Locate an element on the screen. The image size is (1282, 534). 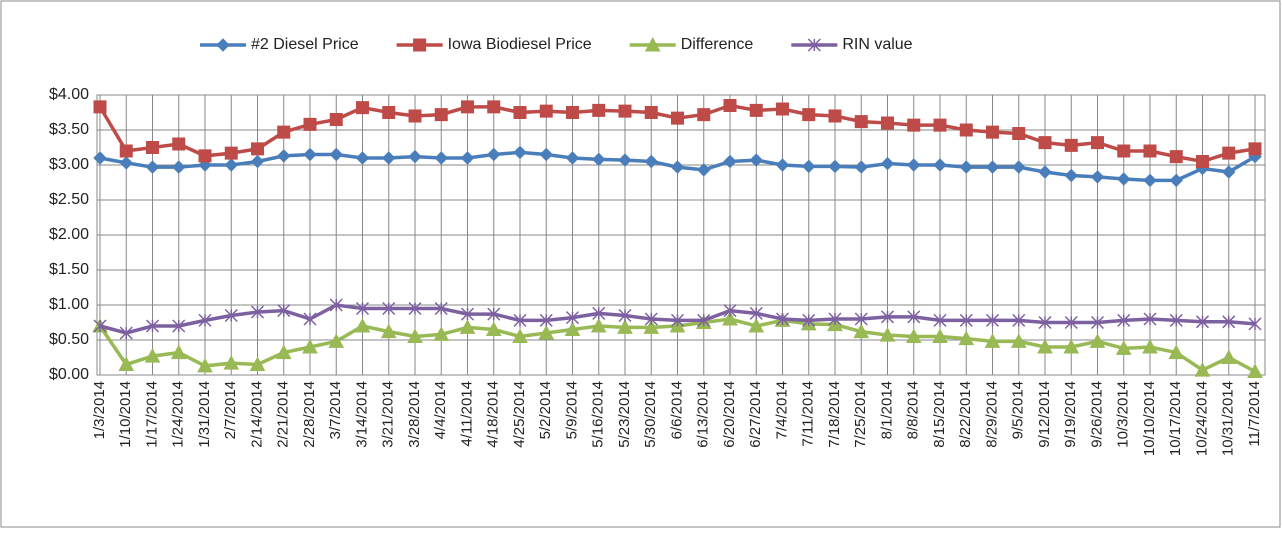
x-tick-label: 9/26/2014 is located at coordinates (1096, 414).